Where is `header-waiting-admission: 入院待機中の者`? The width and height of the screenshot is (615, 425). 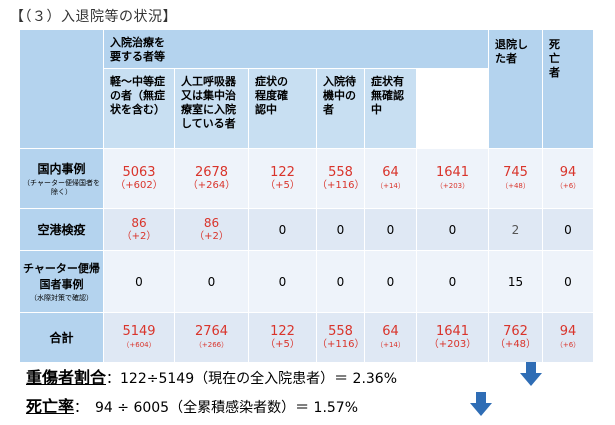
header-waiting-admission: 入院待機中の者 is located at coordinates (341, 109).